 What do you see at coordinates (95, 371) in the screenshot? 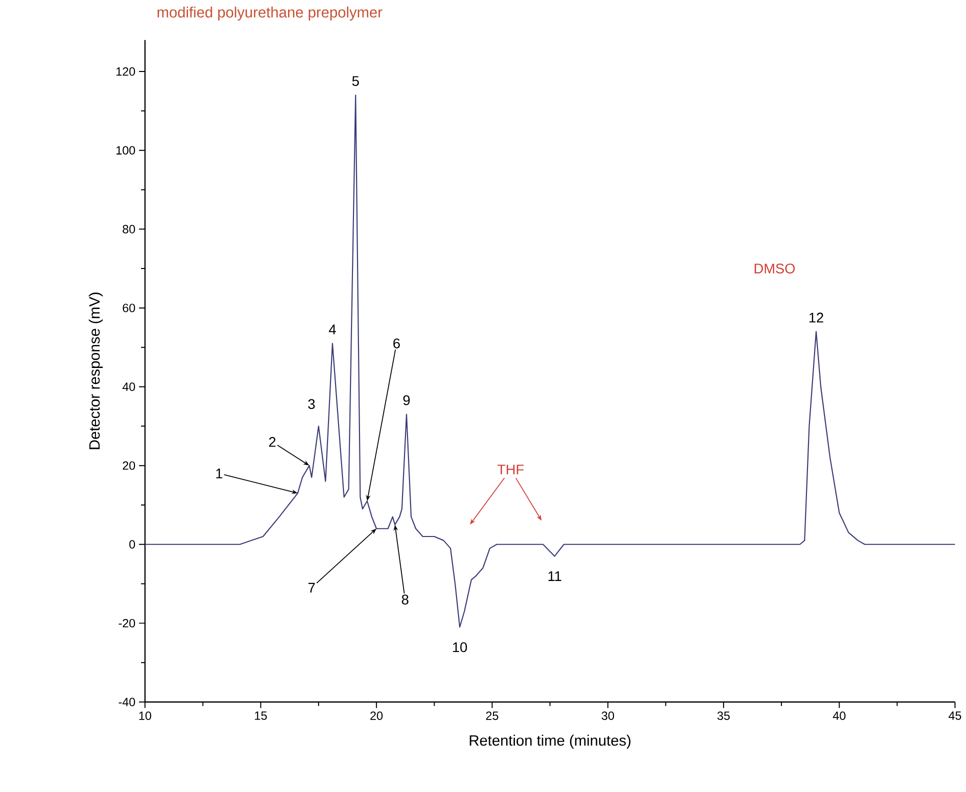
I see `y-axis-title: Detector response (mV)` at bounding box center [95, 371].